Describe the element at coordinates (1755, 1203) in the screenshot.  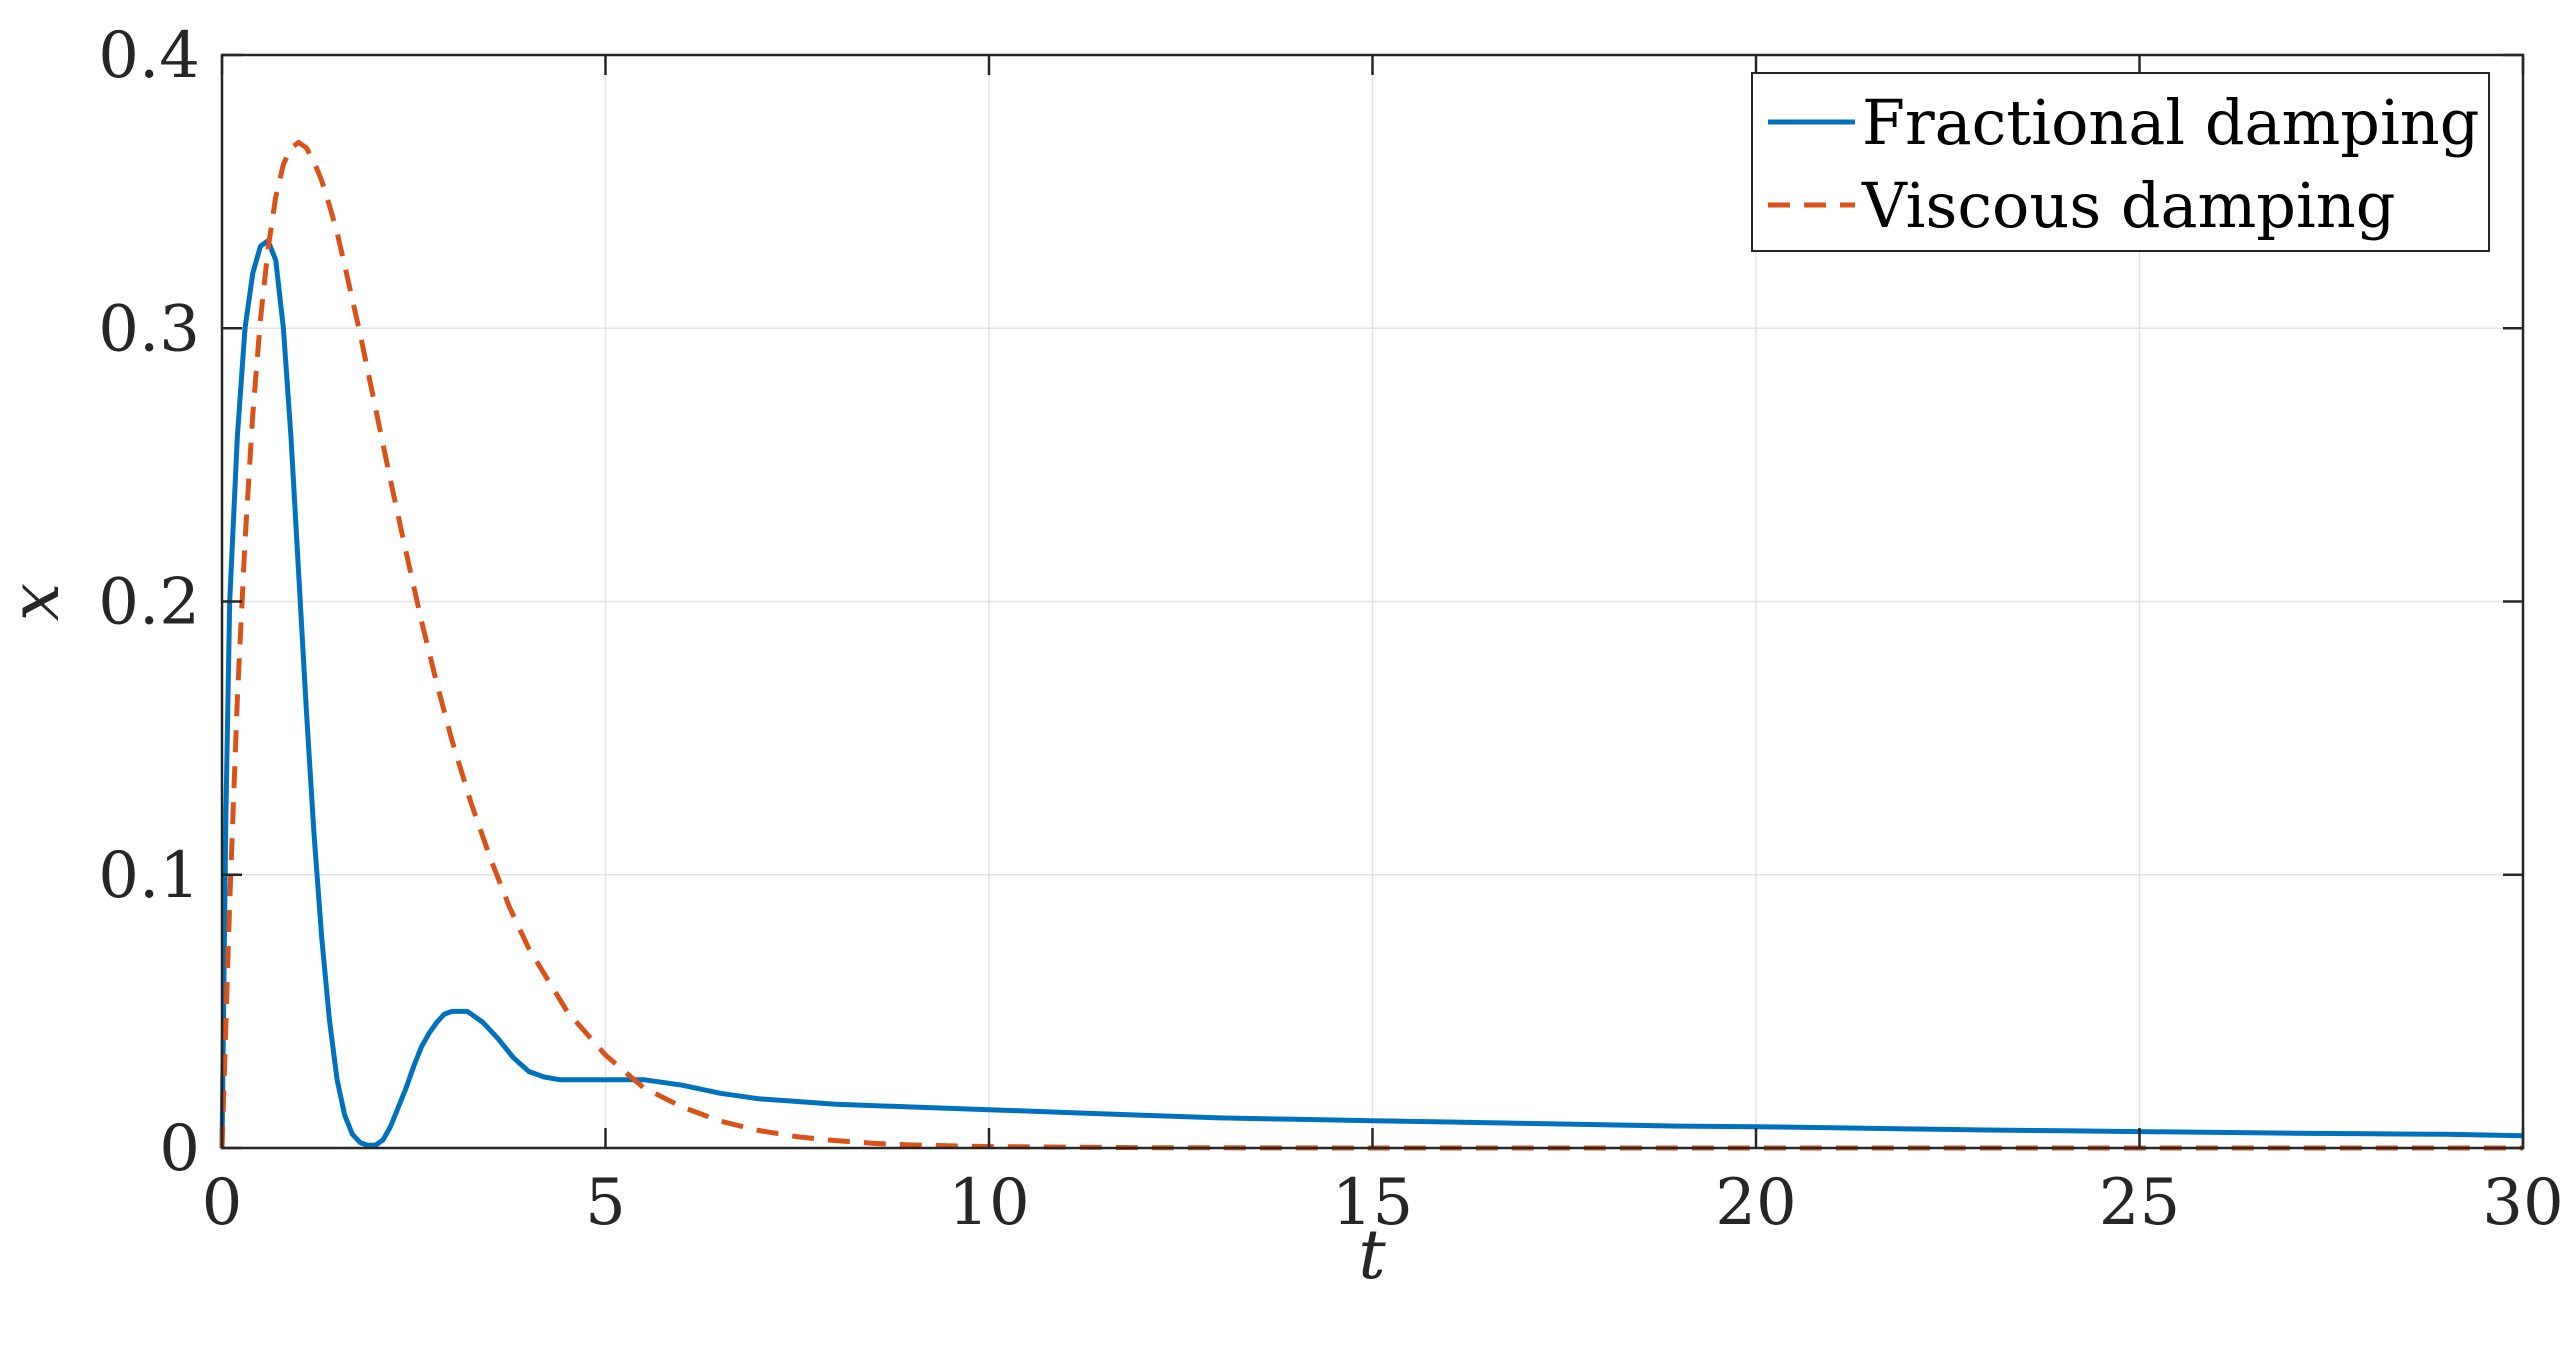
I see `x-tick-label: 20` at that location.